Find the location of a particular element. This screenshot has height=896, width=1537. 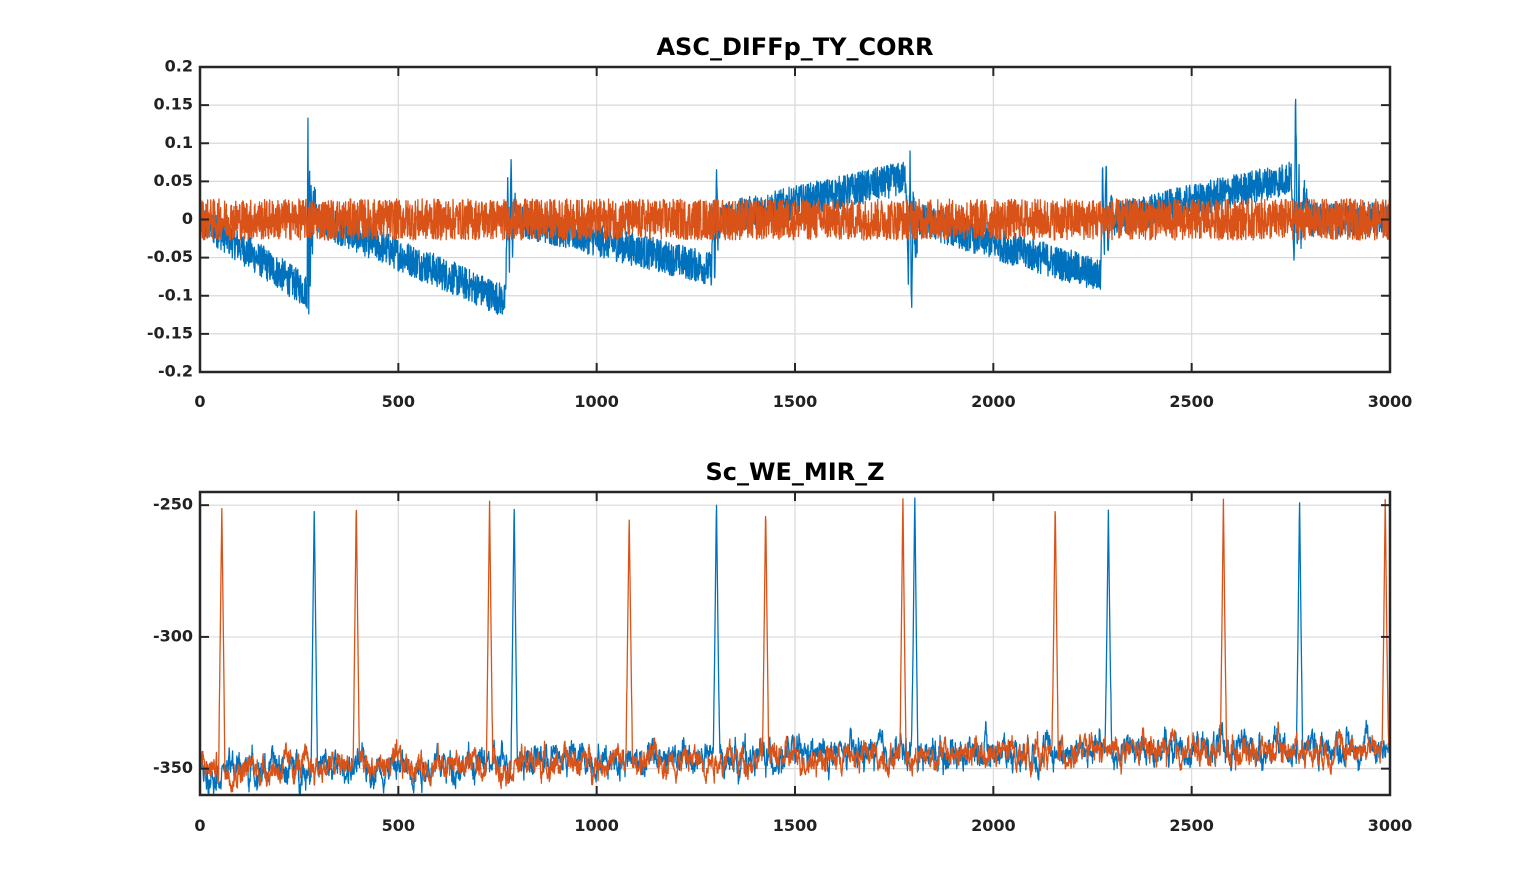

y-tick-label: -0.1 is located at coordinates (175, 294).